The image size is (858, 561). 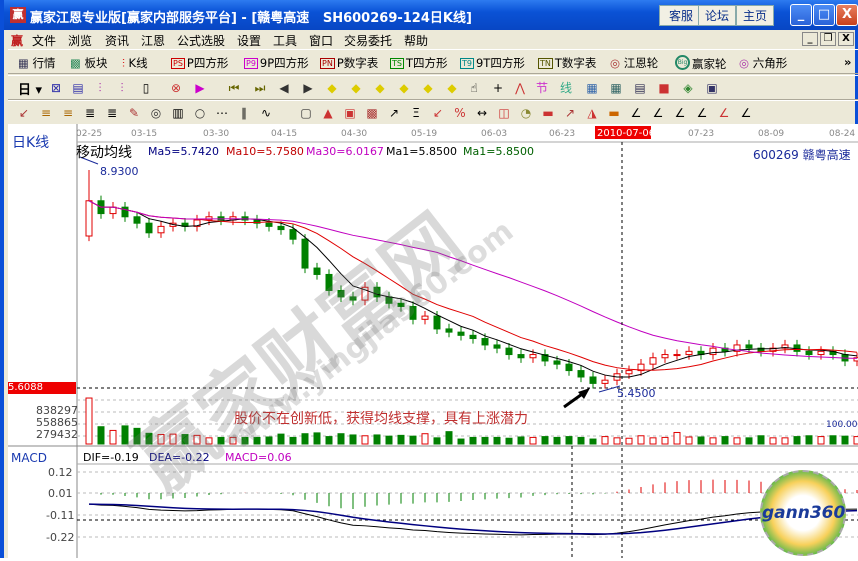 I want to click on mdi-restore-button: ❐, so click(x=828, y=39).